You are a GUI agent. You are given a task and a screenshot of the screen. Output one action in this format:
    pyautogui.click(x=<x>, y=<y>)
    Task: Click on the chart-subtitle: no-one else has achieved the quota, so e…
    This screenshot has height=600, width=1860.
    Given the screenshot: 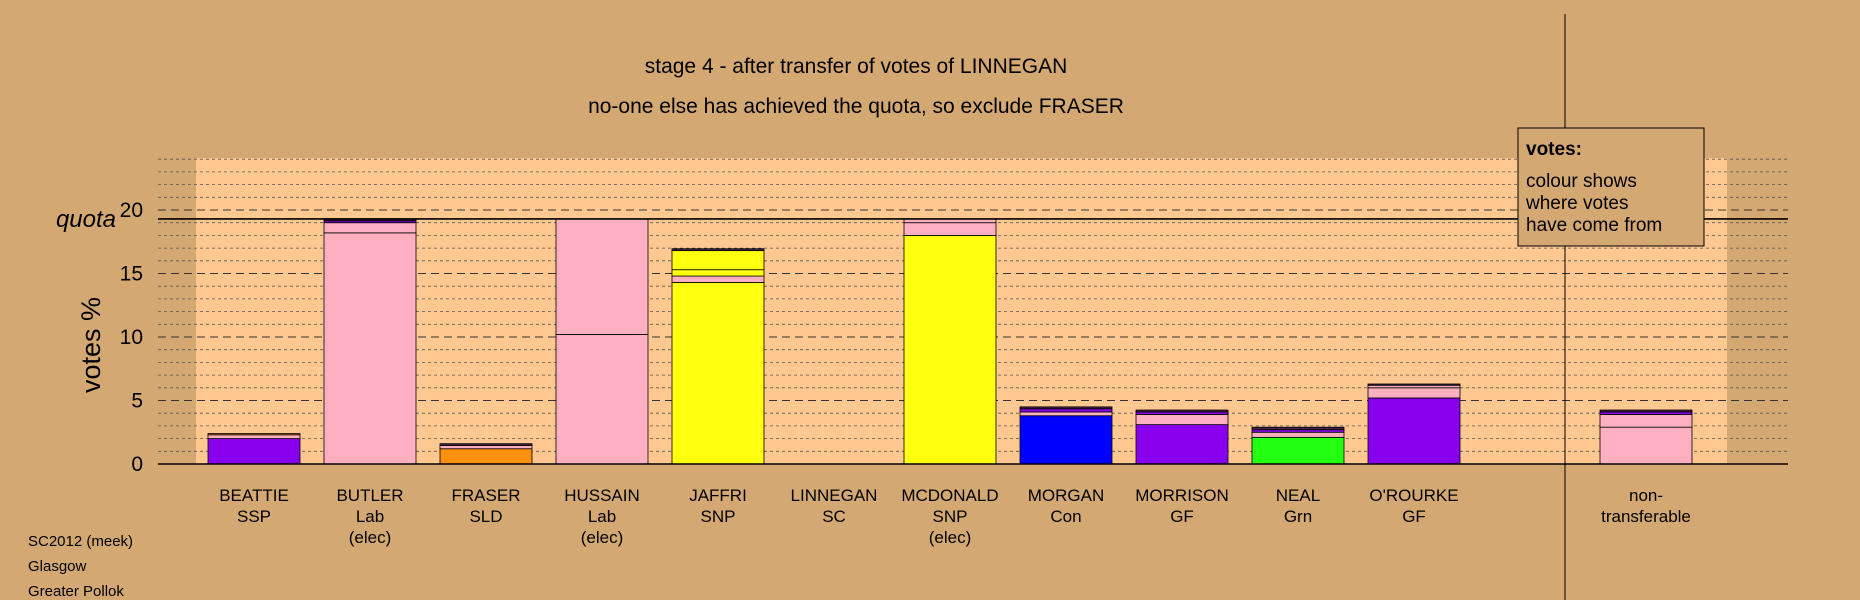 What is the action you would take?
    pyautogui.click(x=856, y=106)
    